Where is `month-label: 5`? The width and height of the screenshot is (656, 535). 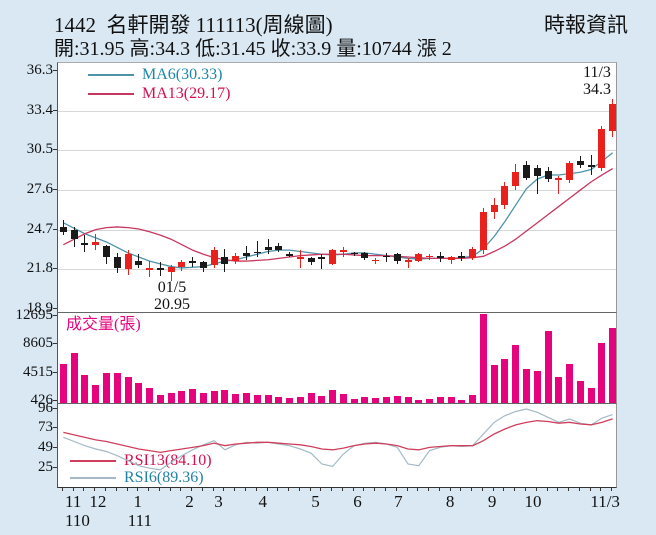 month-label: 5 is located at coordinates (315, 501).